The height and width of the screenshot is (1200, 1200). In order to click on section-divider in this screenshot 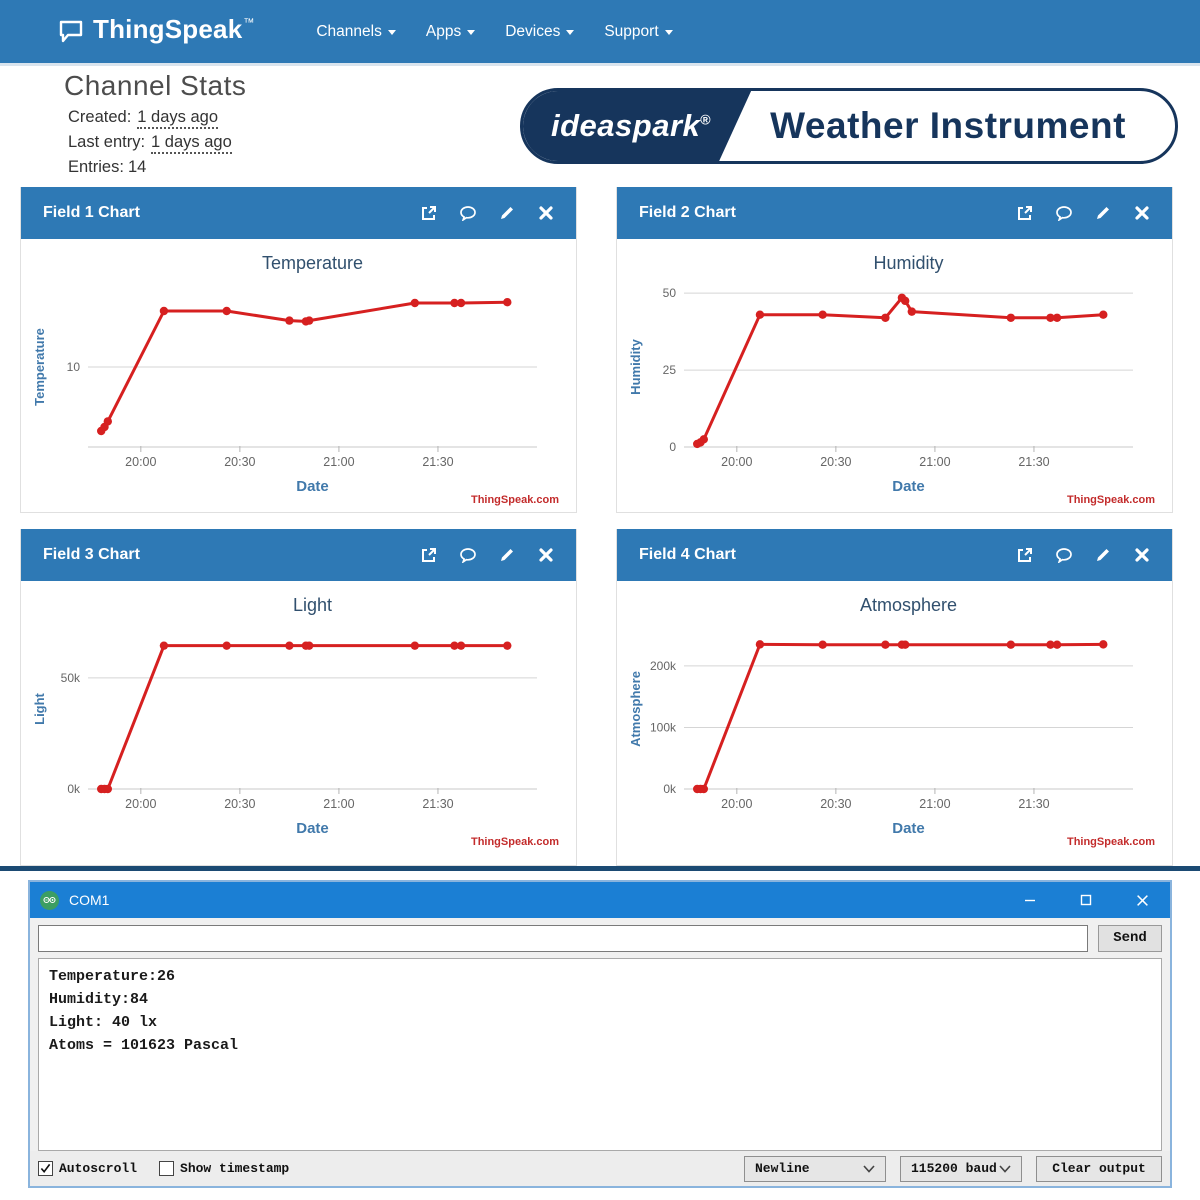, I will do `click(600, 868)`.